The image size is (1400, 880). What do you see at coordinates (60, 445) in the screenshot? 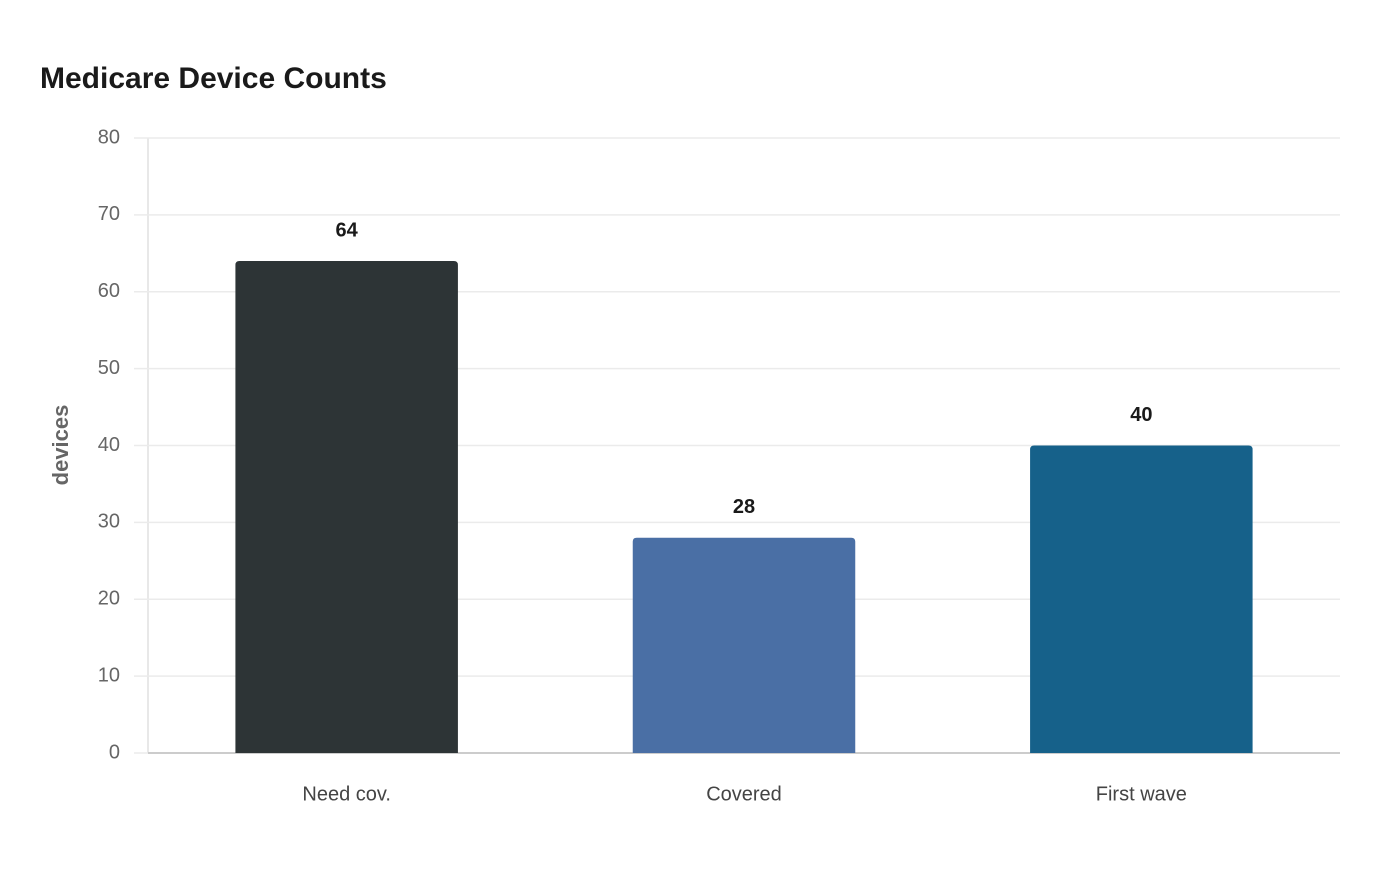
I see `y-axis-label: devices` at bounding box center [60, 445].